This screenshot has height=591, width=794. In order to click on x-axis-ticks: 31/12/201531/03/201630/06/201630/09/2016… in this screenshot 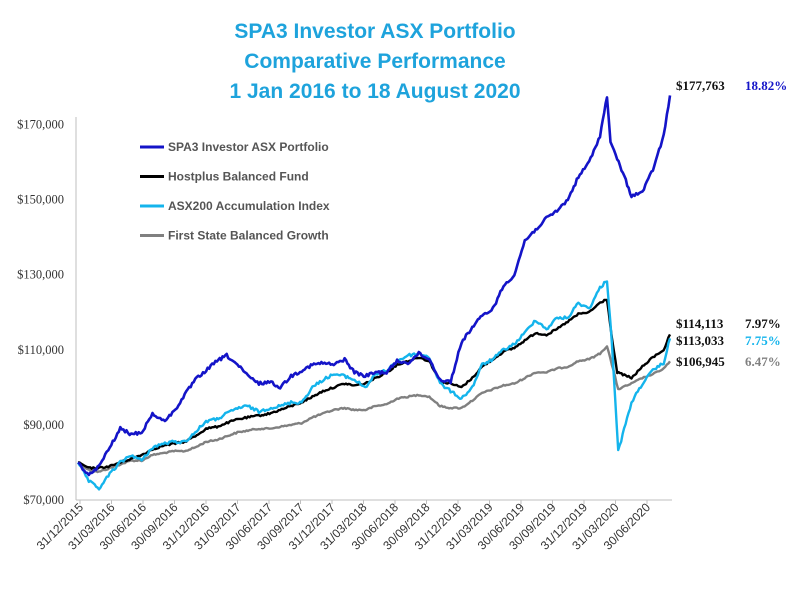, I will do `click(344, 526)`.